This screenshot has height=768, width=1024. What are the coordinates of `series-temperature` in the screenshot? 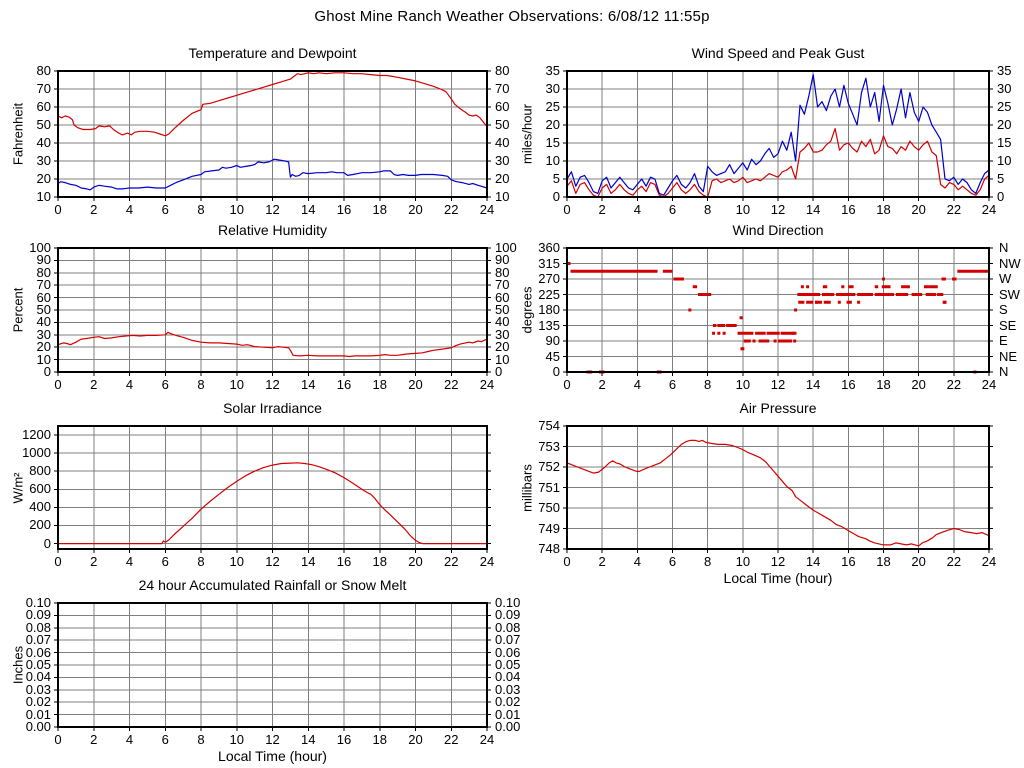 It's located at (272, 104).